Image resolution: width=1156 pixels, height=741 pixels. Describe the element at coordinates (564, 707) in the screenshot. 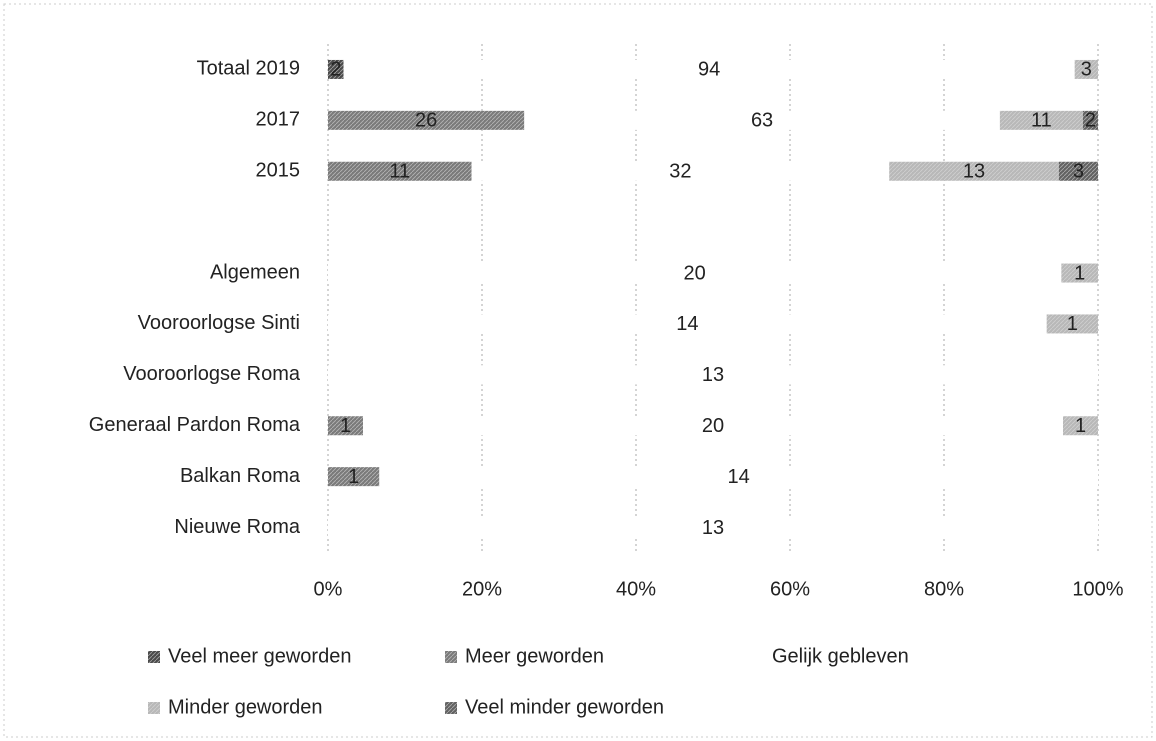

I see `legend-label: Veel minder geworden` at that location.